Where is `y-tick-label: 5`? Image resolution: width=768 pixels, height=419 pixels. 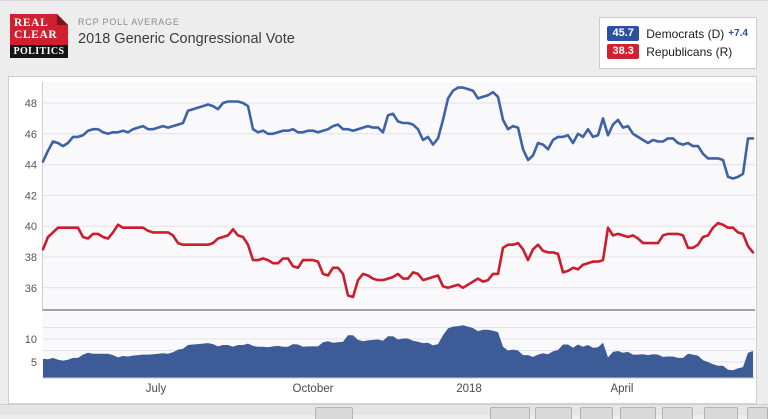 y-tick-label: 5 is located at coordinates (34, 363).